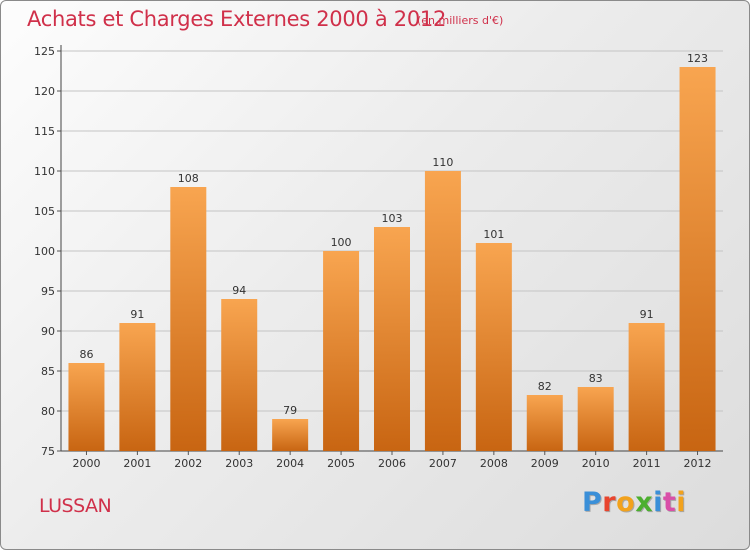 The image size is (750, 550). Describe the element at coordinates (609, 502) in the screenshot. I see `logo-letter: r` at that location.